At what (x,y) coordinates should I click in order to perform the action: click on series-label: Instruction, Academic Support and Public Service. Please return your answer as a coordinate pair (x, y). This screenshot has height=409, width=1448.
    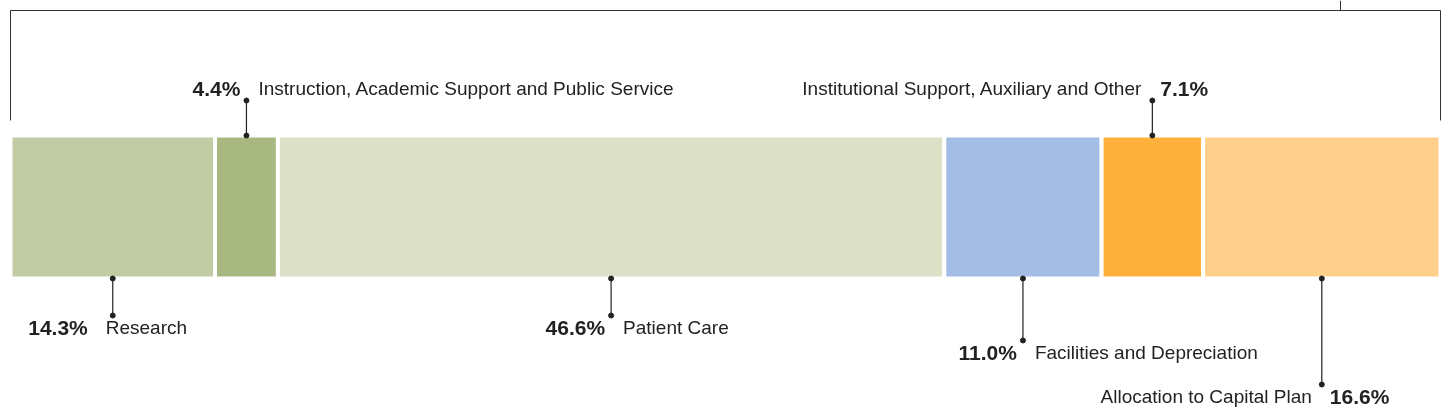
    Looking at the image, I should click on (466, 88).